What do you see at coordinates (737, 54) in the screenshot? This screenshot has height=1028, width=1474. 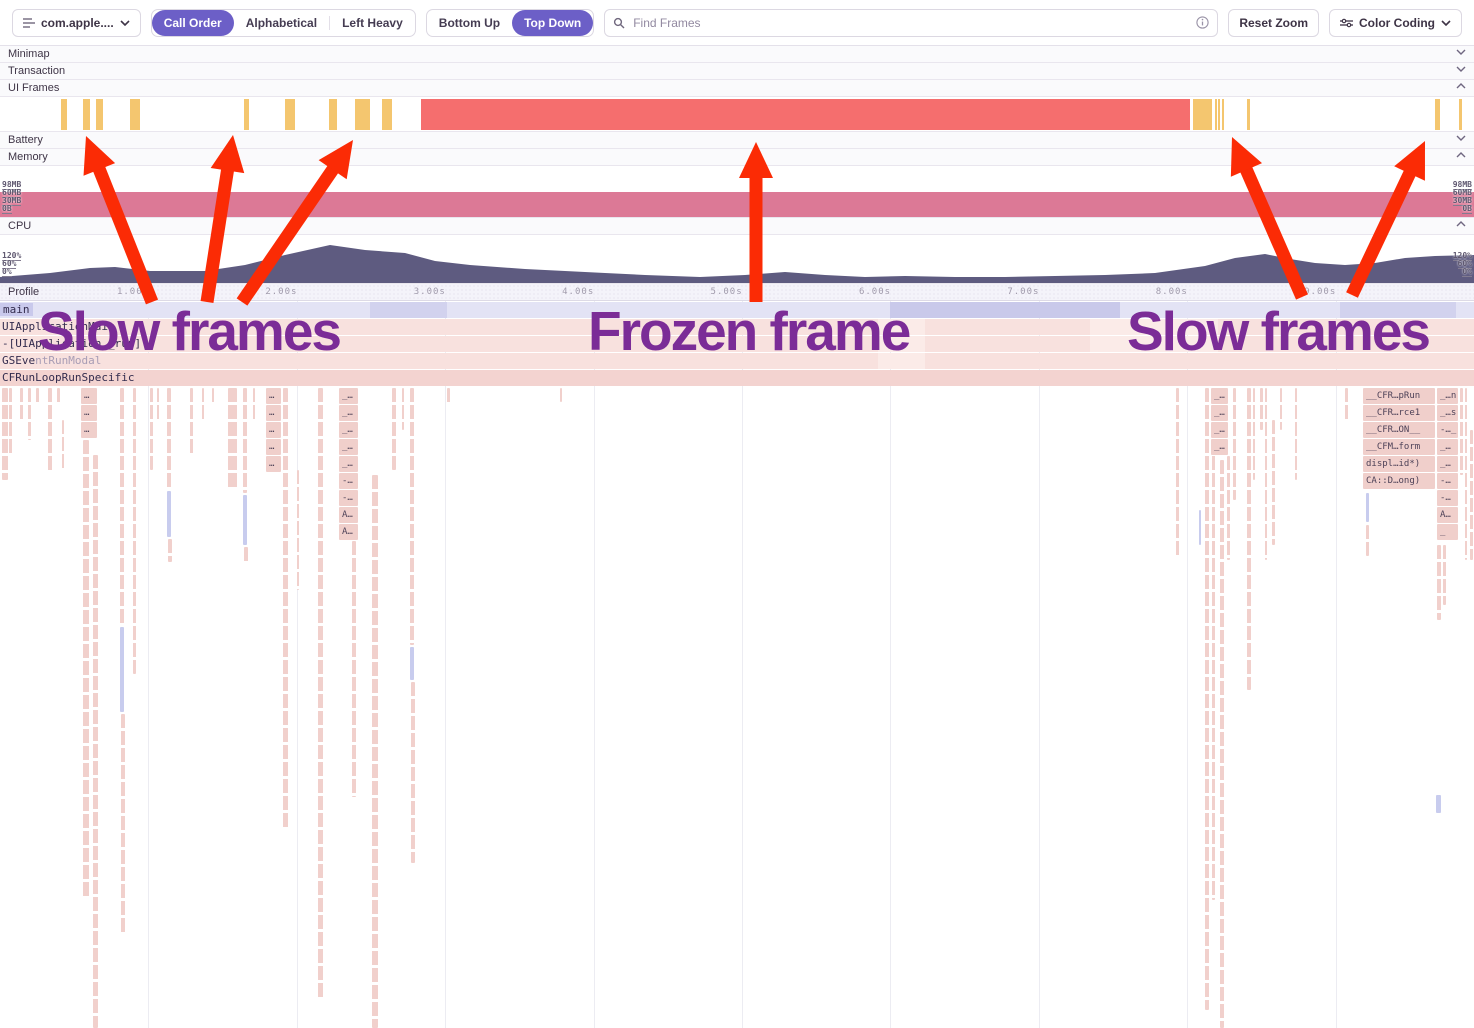 I see `track-header-minimap: Minimap` at bounding box center [737, 54].